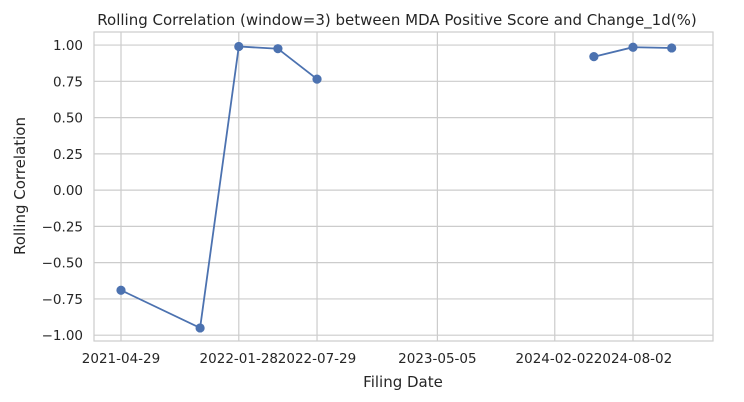  I want to click on x-tick-label: 2022-01-28, so click(239, 359).